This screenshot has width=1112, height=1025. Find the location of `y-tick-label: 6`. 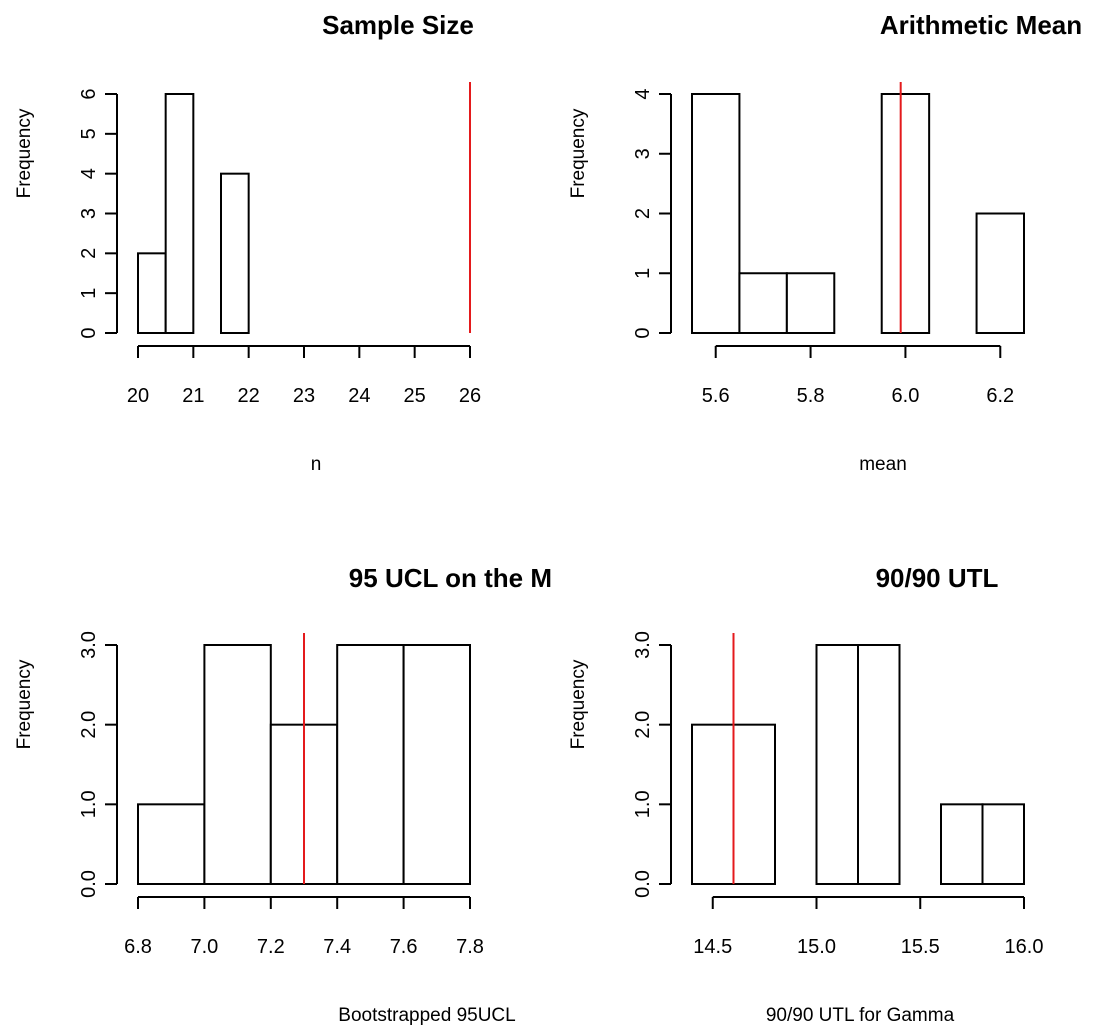

y-tick-label: 6 is located at coordinates (89, 93).